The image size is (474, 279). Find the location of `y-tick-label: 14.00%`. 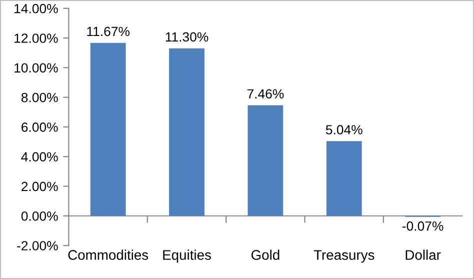

y-tick-label: 14.00% is located at coordinates (36, 9).